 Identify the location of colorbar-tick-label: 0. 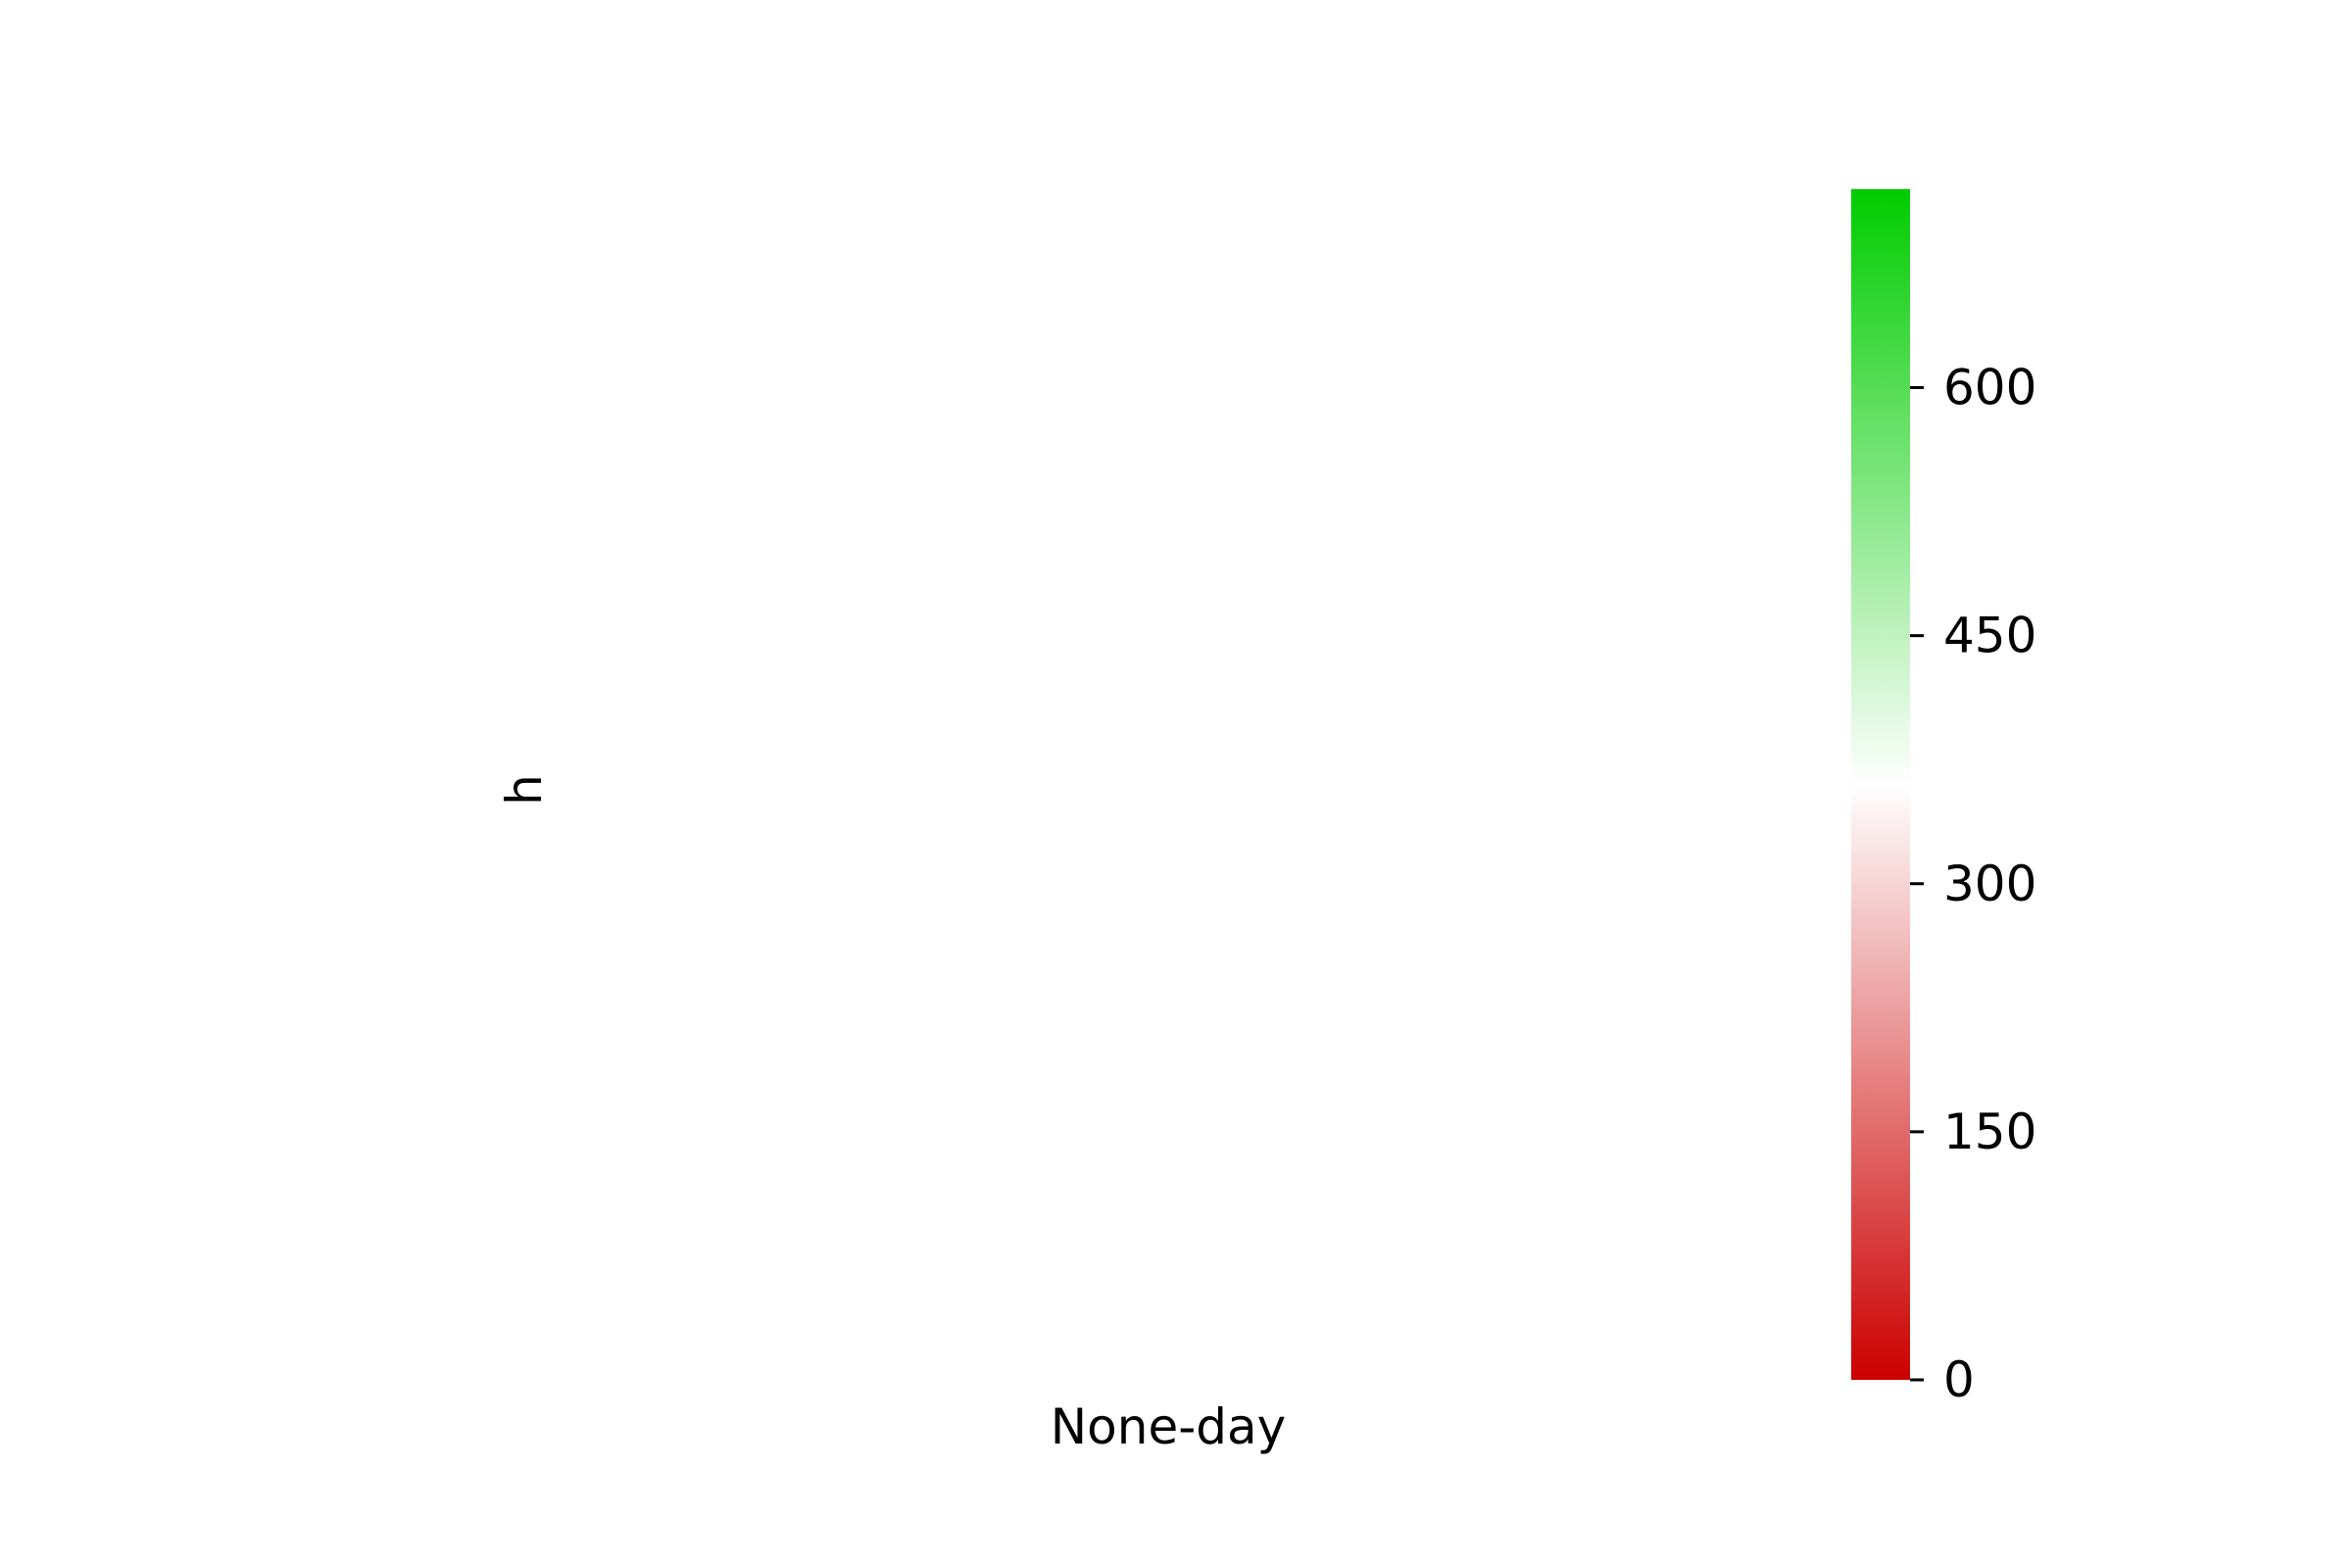
(1959, 1379).